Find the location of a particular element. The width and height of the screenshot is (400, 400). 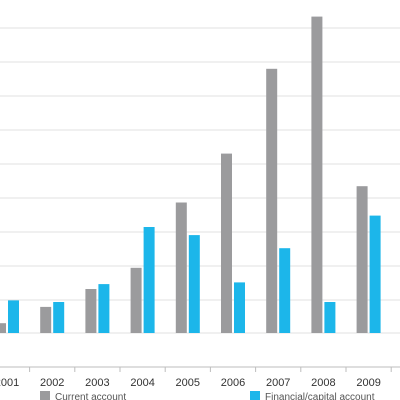

legend-label-current-account: Current account is located at coordinates (90, 396).